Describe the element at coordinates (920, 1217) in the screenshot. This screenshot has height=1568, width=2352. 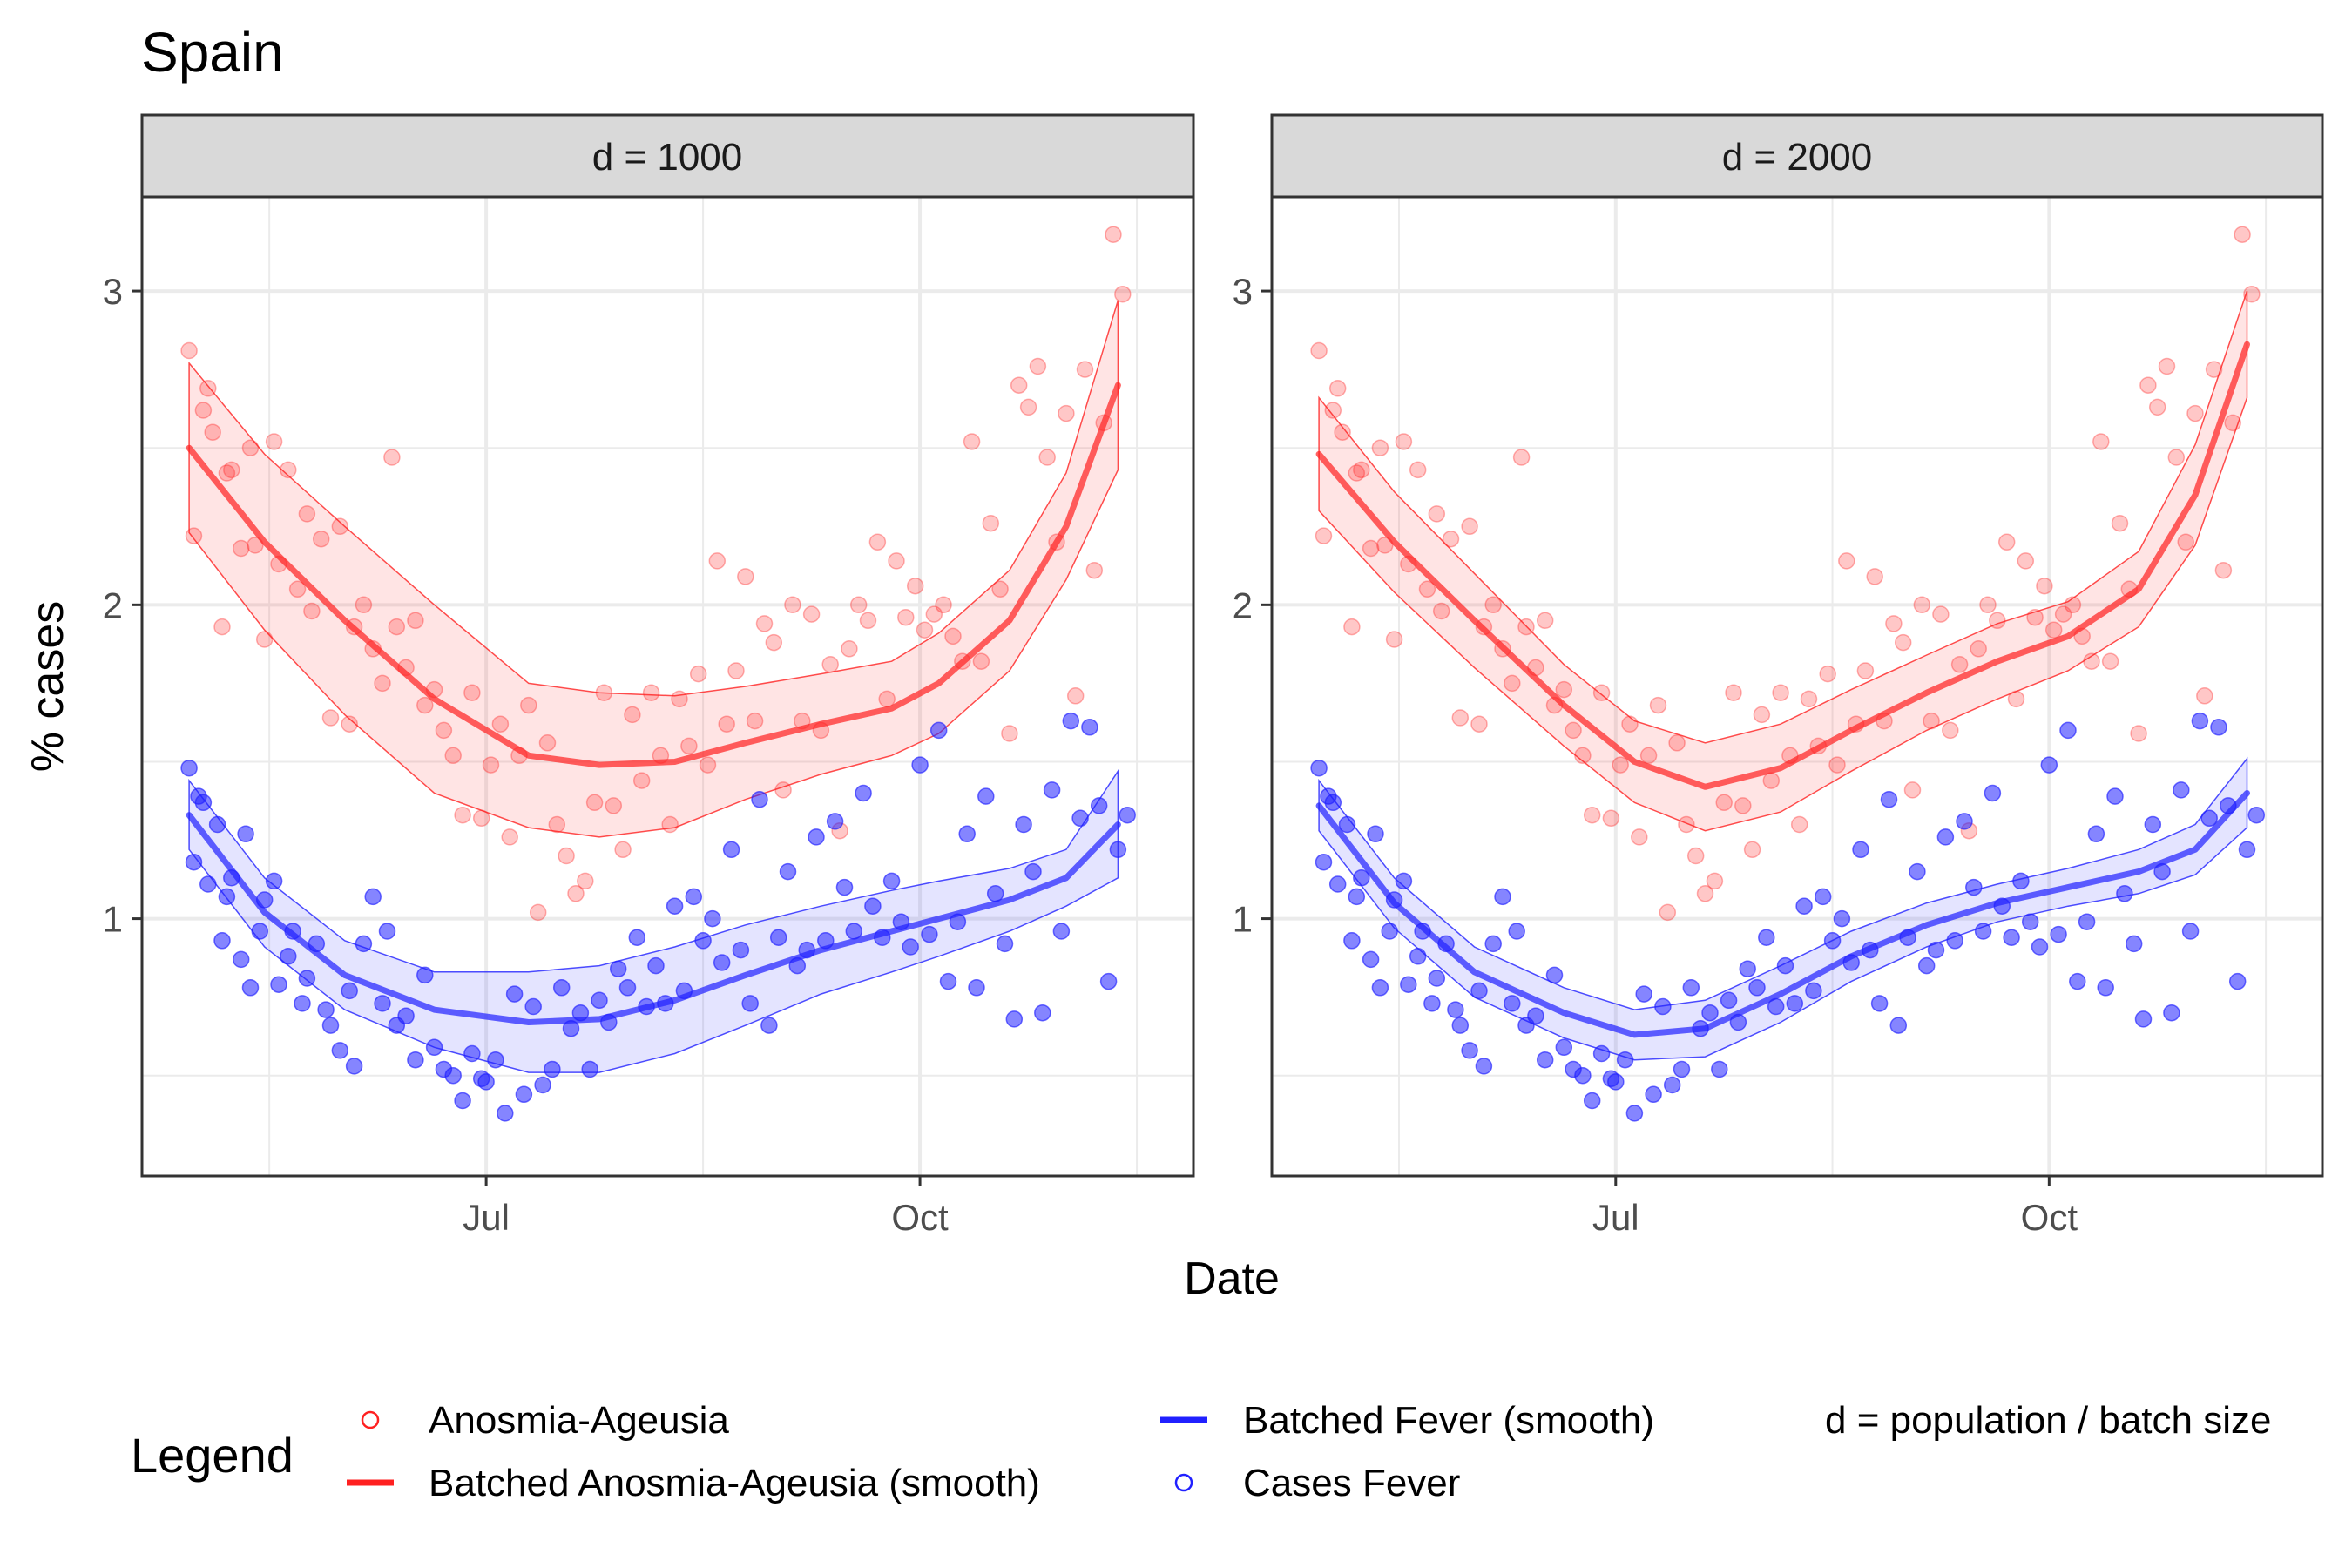
I see `x-tick-label: Oct` at that location.